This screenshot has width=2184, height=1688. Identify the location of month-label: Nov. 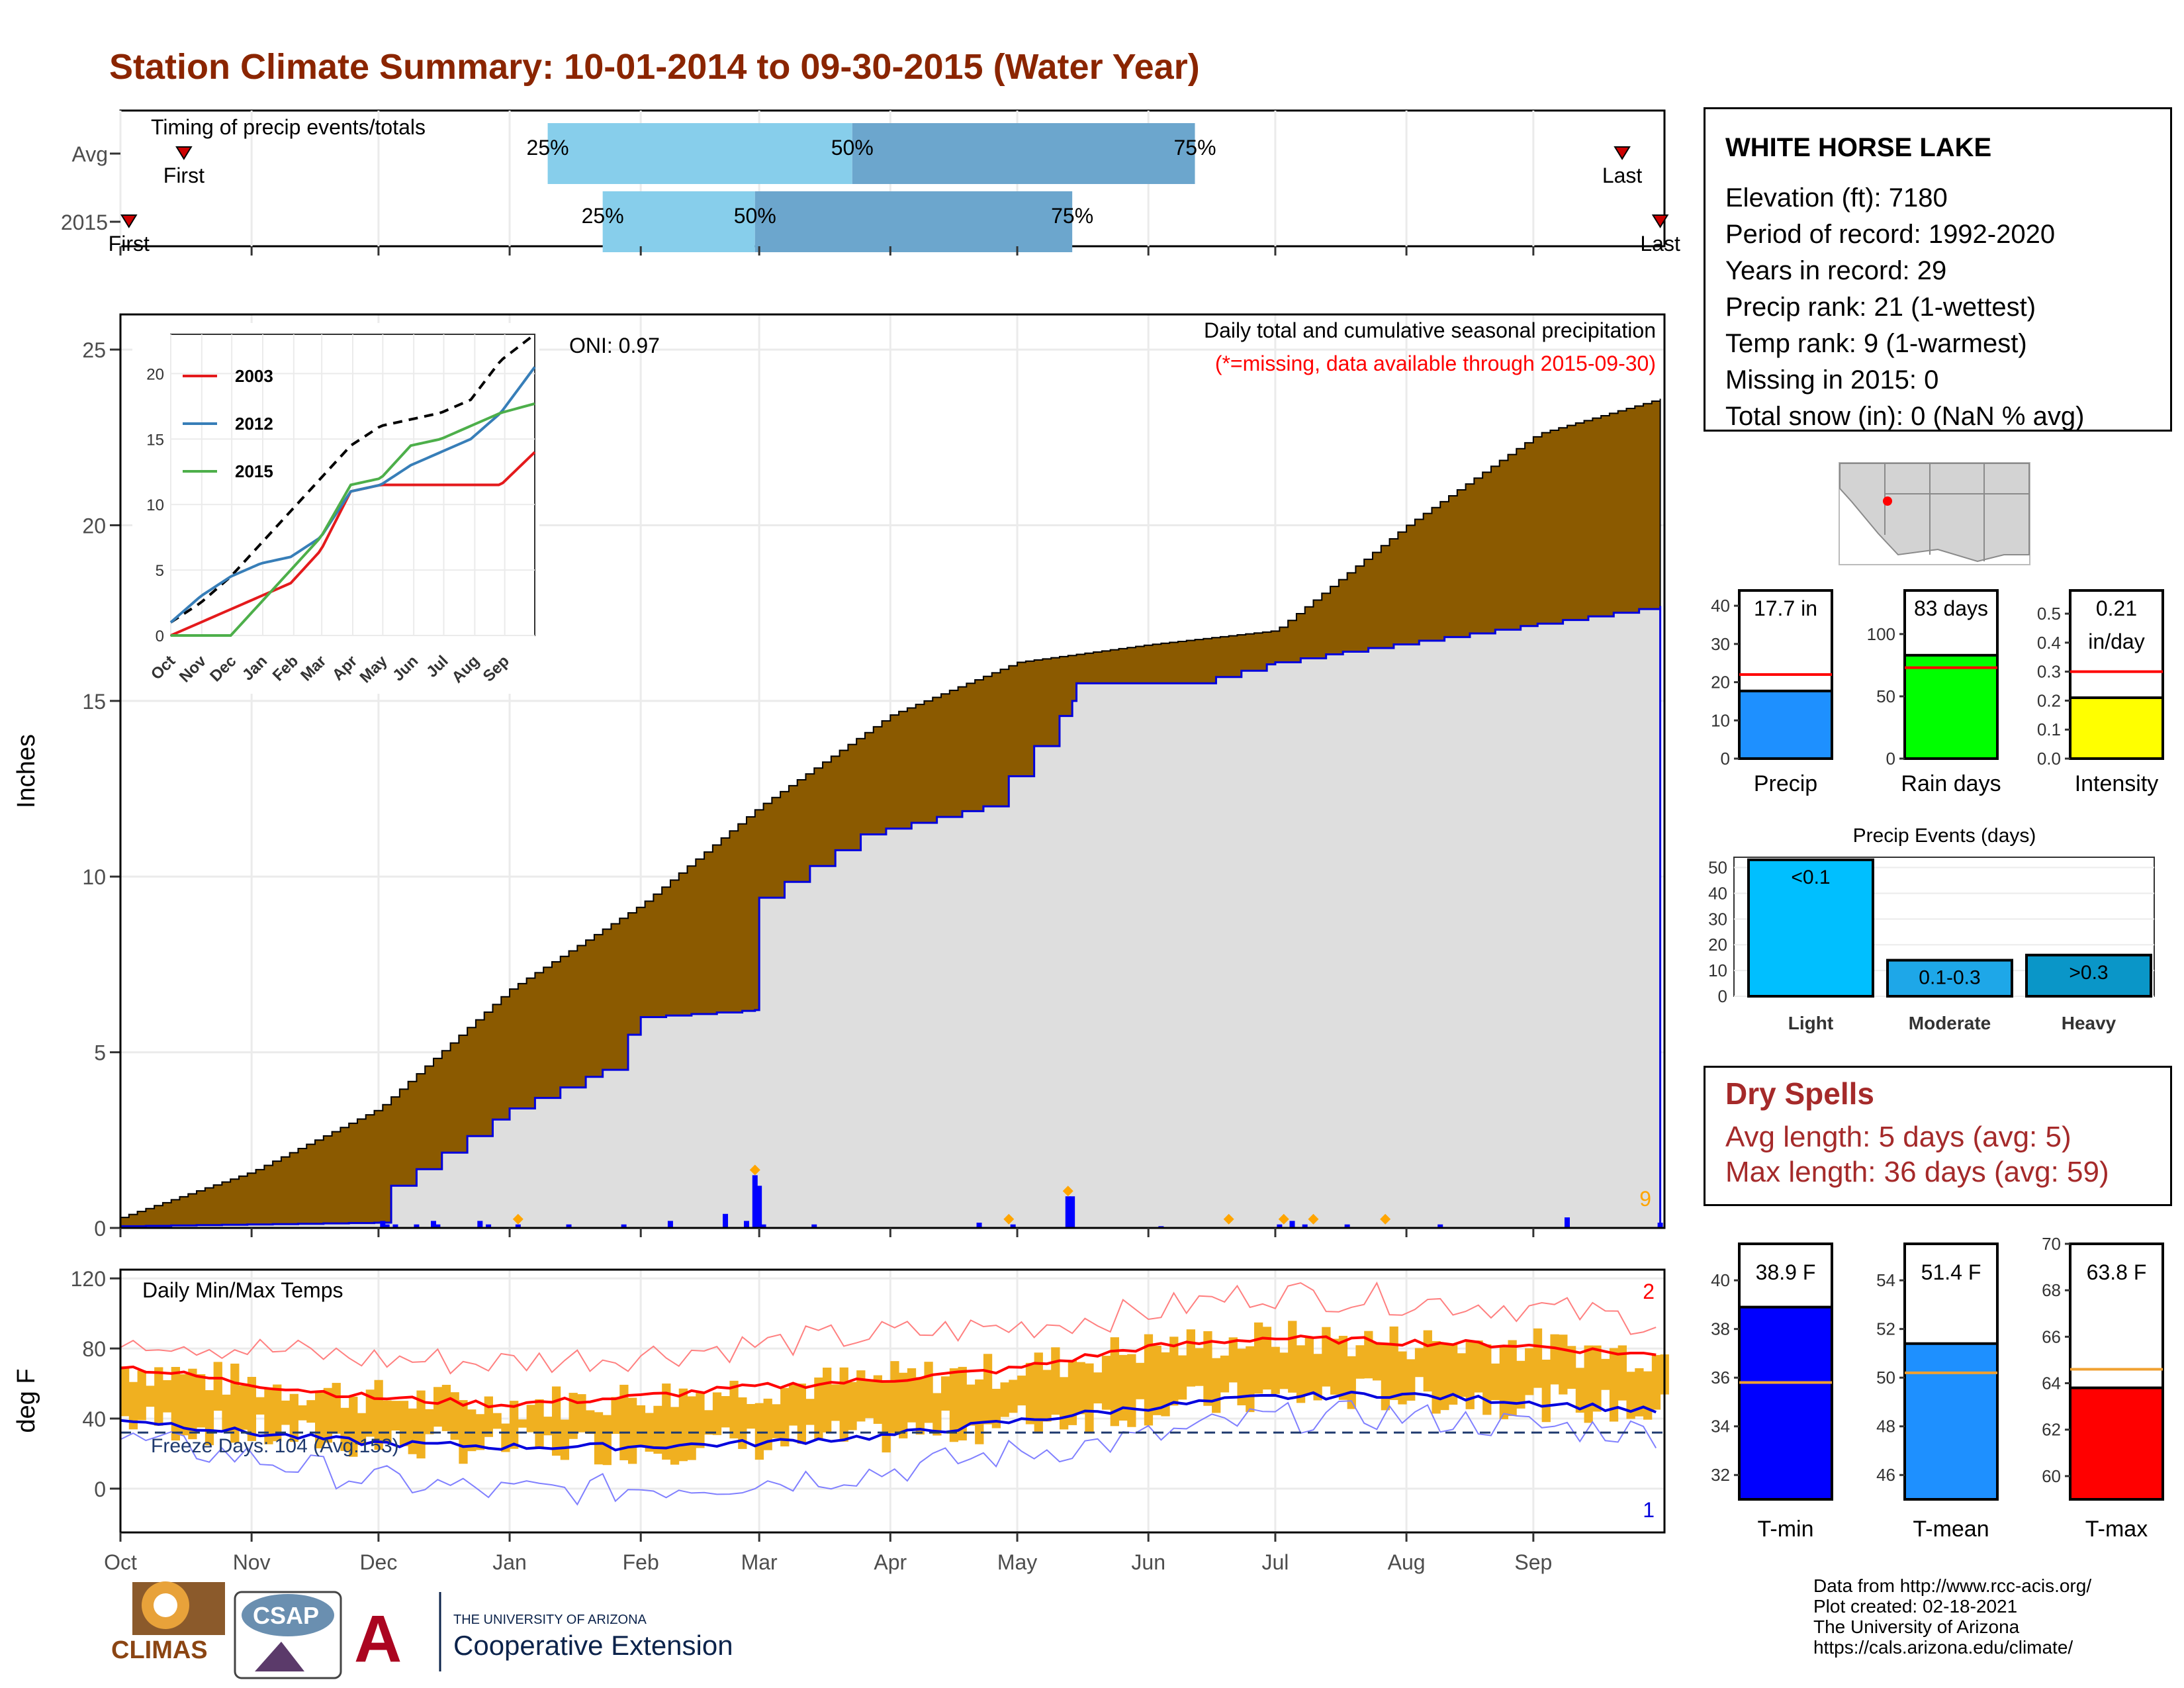
(252, 1562).